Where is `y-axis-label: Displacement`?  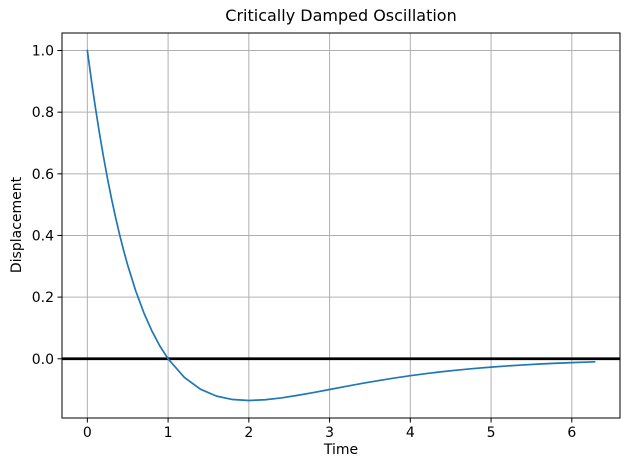
y-axis-label: Displacement is located at coordinates (17, 224).